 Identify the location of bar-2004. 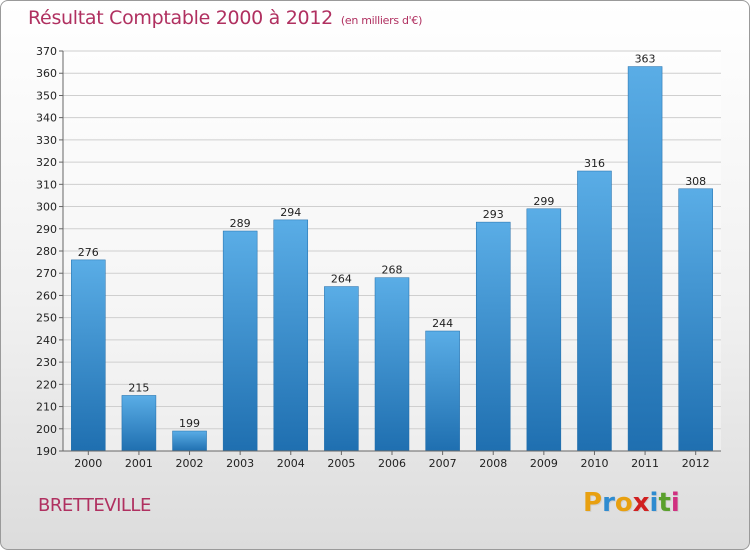
(291, 335).